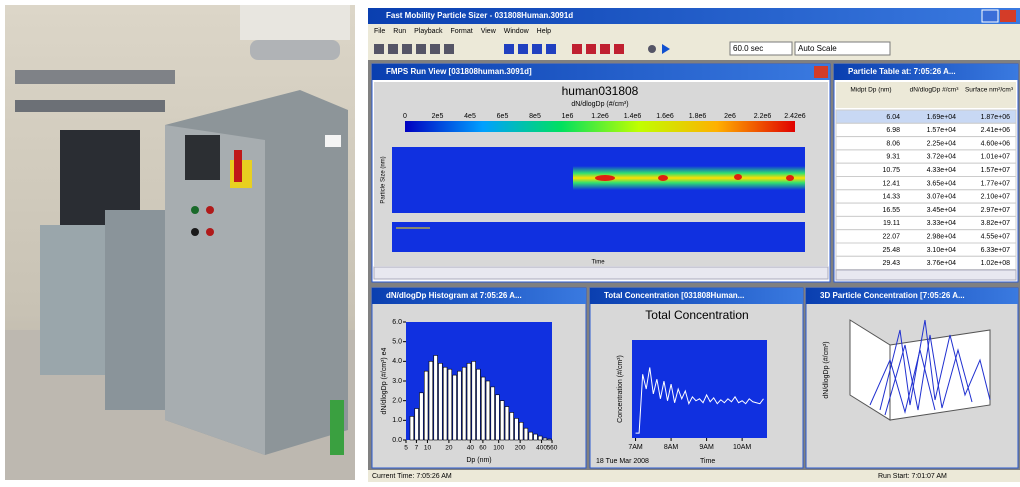 The height and width of the screenshot is (487, 1020). What do you see at coordinates (600, 126) in the screenshot?
I see `colorbar` at bounding box center [600, 126].